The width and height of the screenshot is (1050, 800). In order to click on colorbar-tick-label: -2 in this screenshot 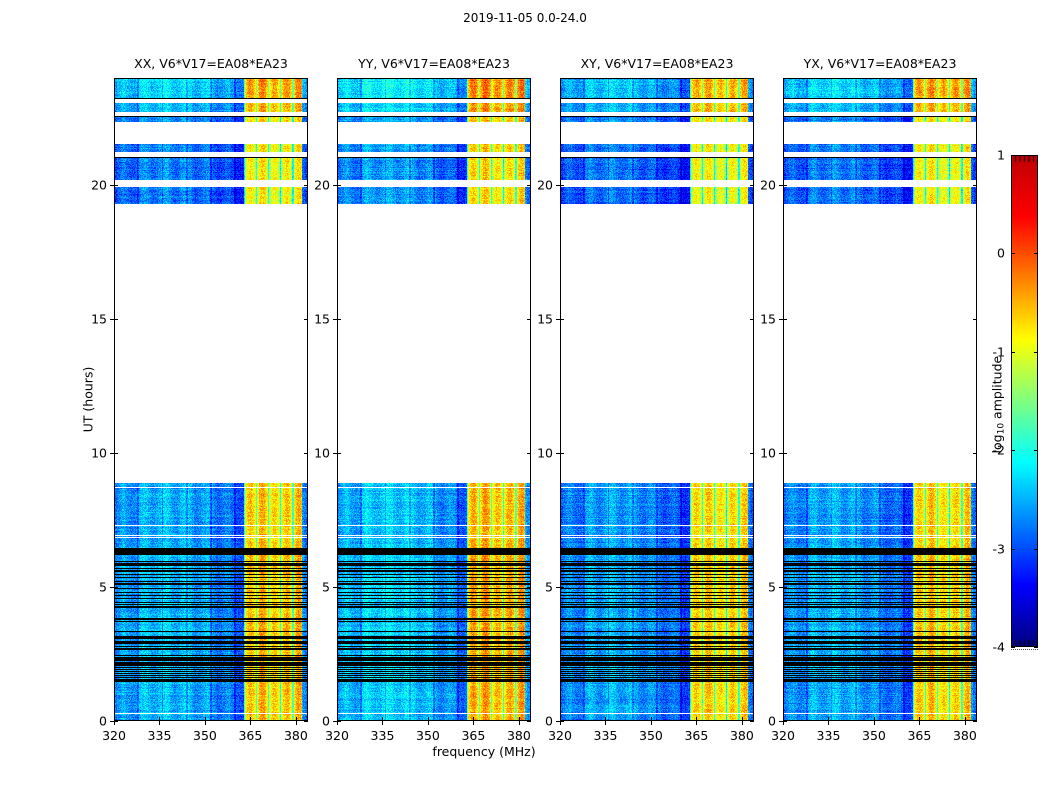, I will do `click(998, 450)`.